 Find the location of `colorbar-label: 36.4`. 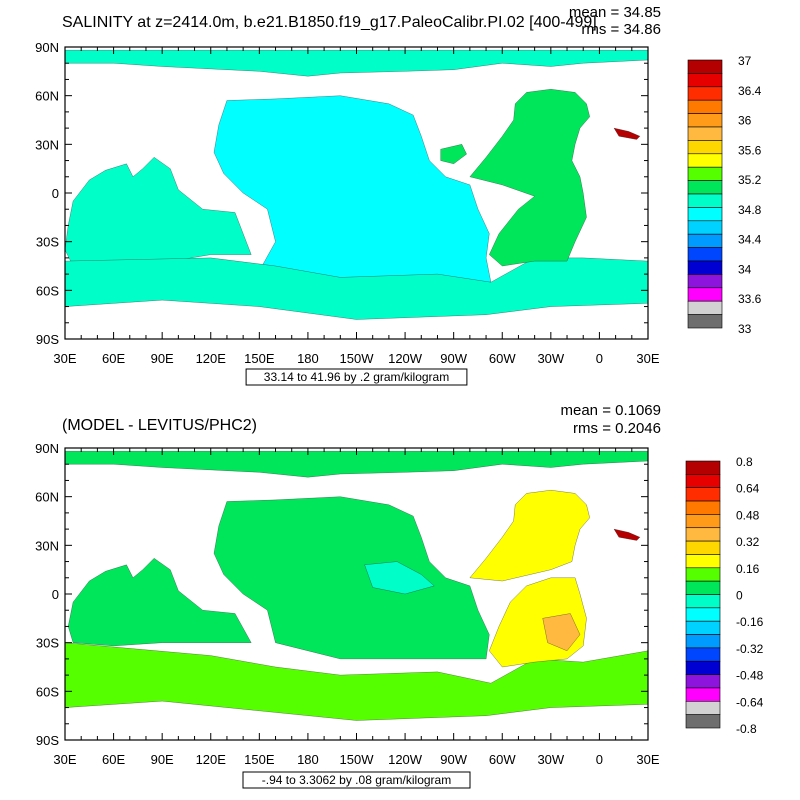

colorbar-label: 36.4 is located at coordinates (750, 91).